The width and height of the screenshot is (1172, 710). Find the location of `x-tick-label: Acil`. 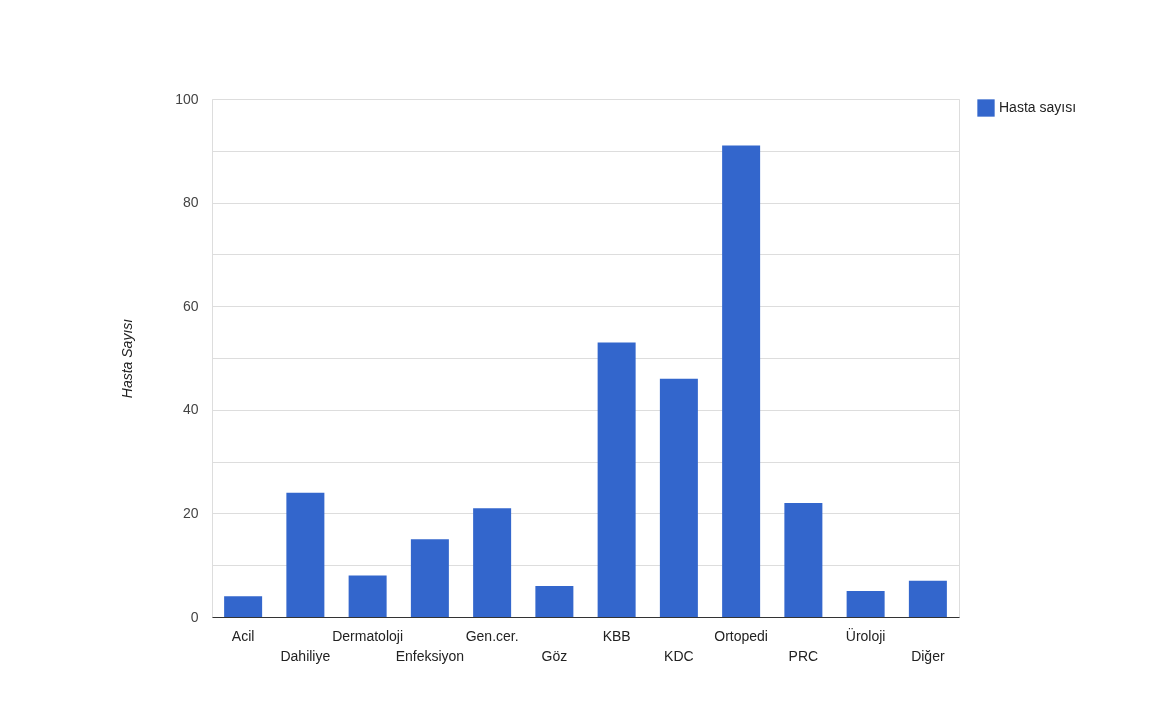

x-tick-label: Acil is located at coordinates (243, 636).